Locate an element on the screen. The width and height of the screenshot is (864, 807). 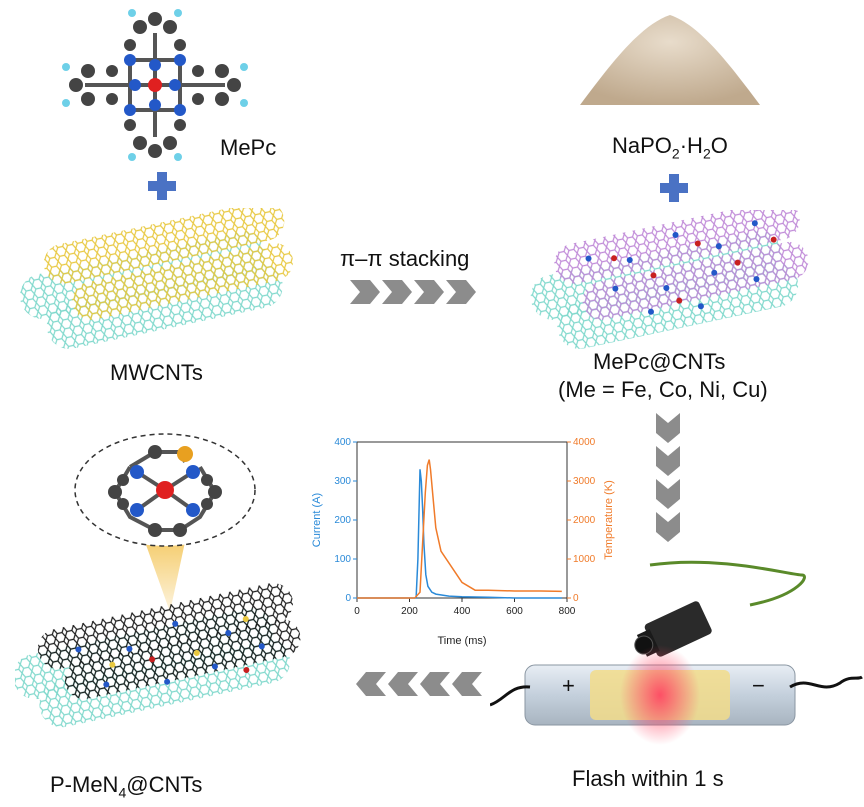
x-tick-label: 600 is located at coordinates (514, 611).